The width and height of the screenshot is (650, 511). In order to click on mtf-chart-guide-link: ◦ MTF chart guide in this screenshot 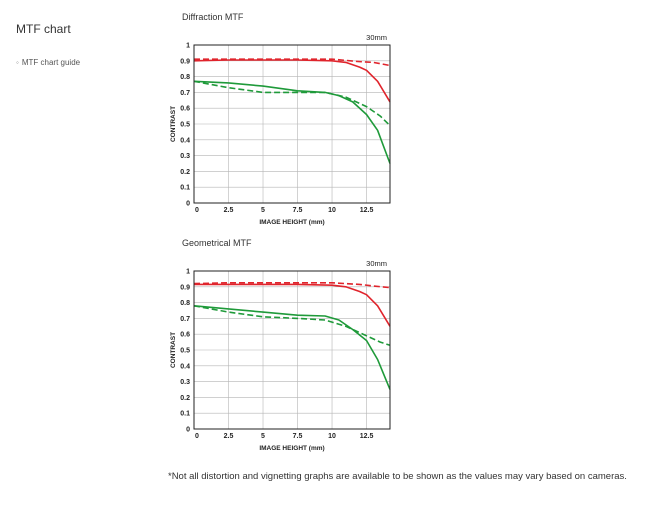, I will do `click(86, 62)`.